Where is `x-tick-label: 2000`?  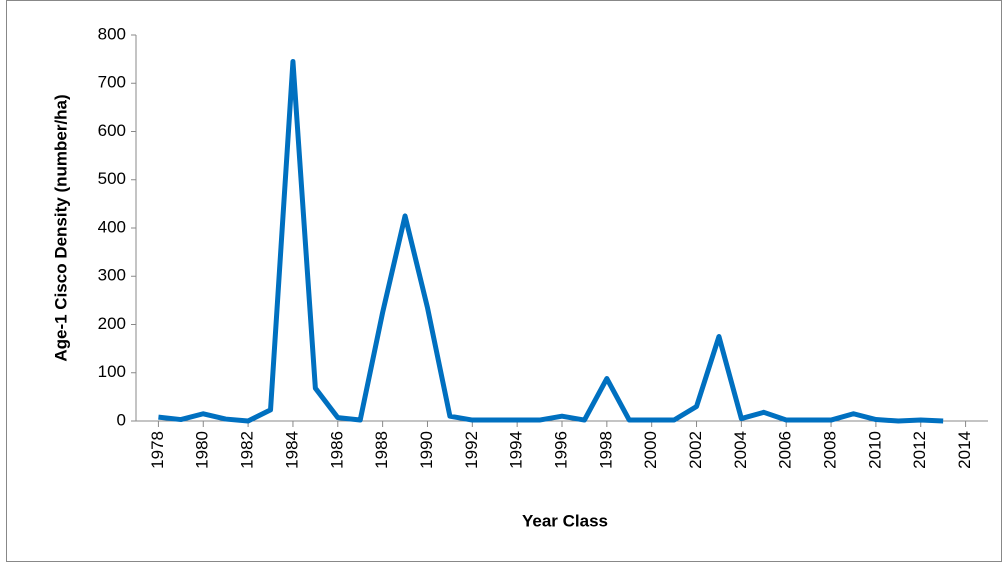 x-tick-label: 2000 is located at coordinates (650, 450).